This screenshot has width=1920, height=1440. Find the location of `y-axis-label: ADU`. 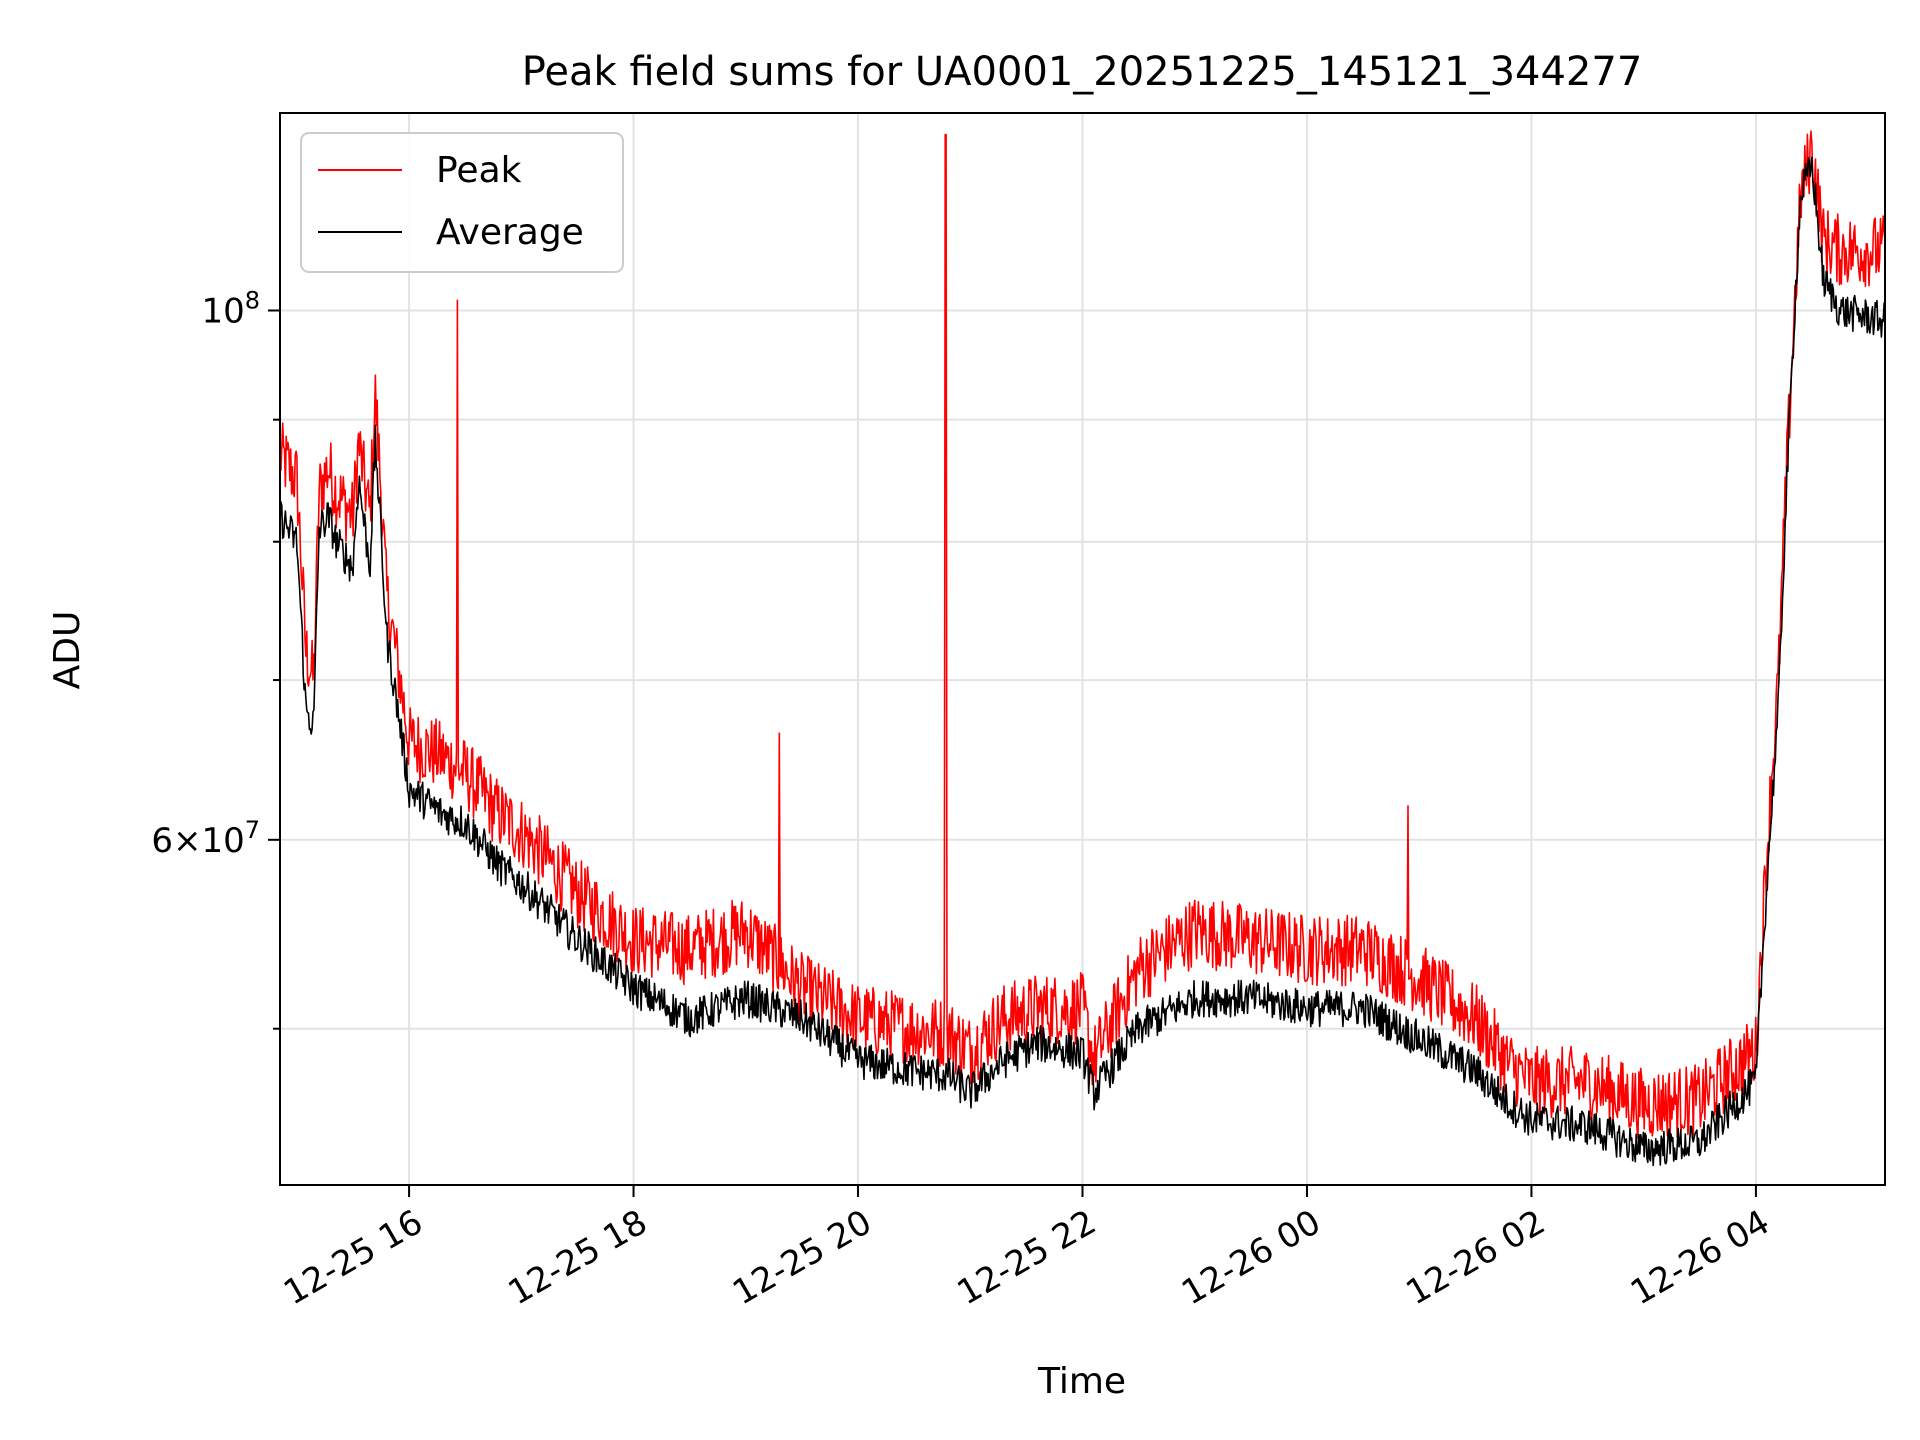

y-axis-label: ADU is located at coordinates (67, 650).